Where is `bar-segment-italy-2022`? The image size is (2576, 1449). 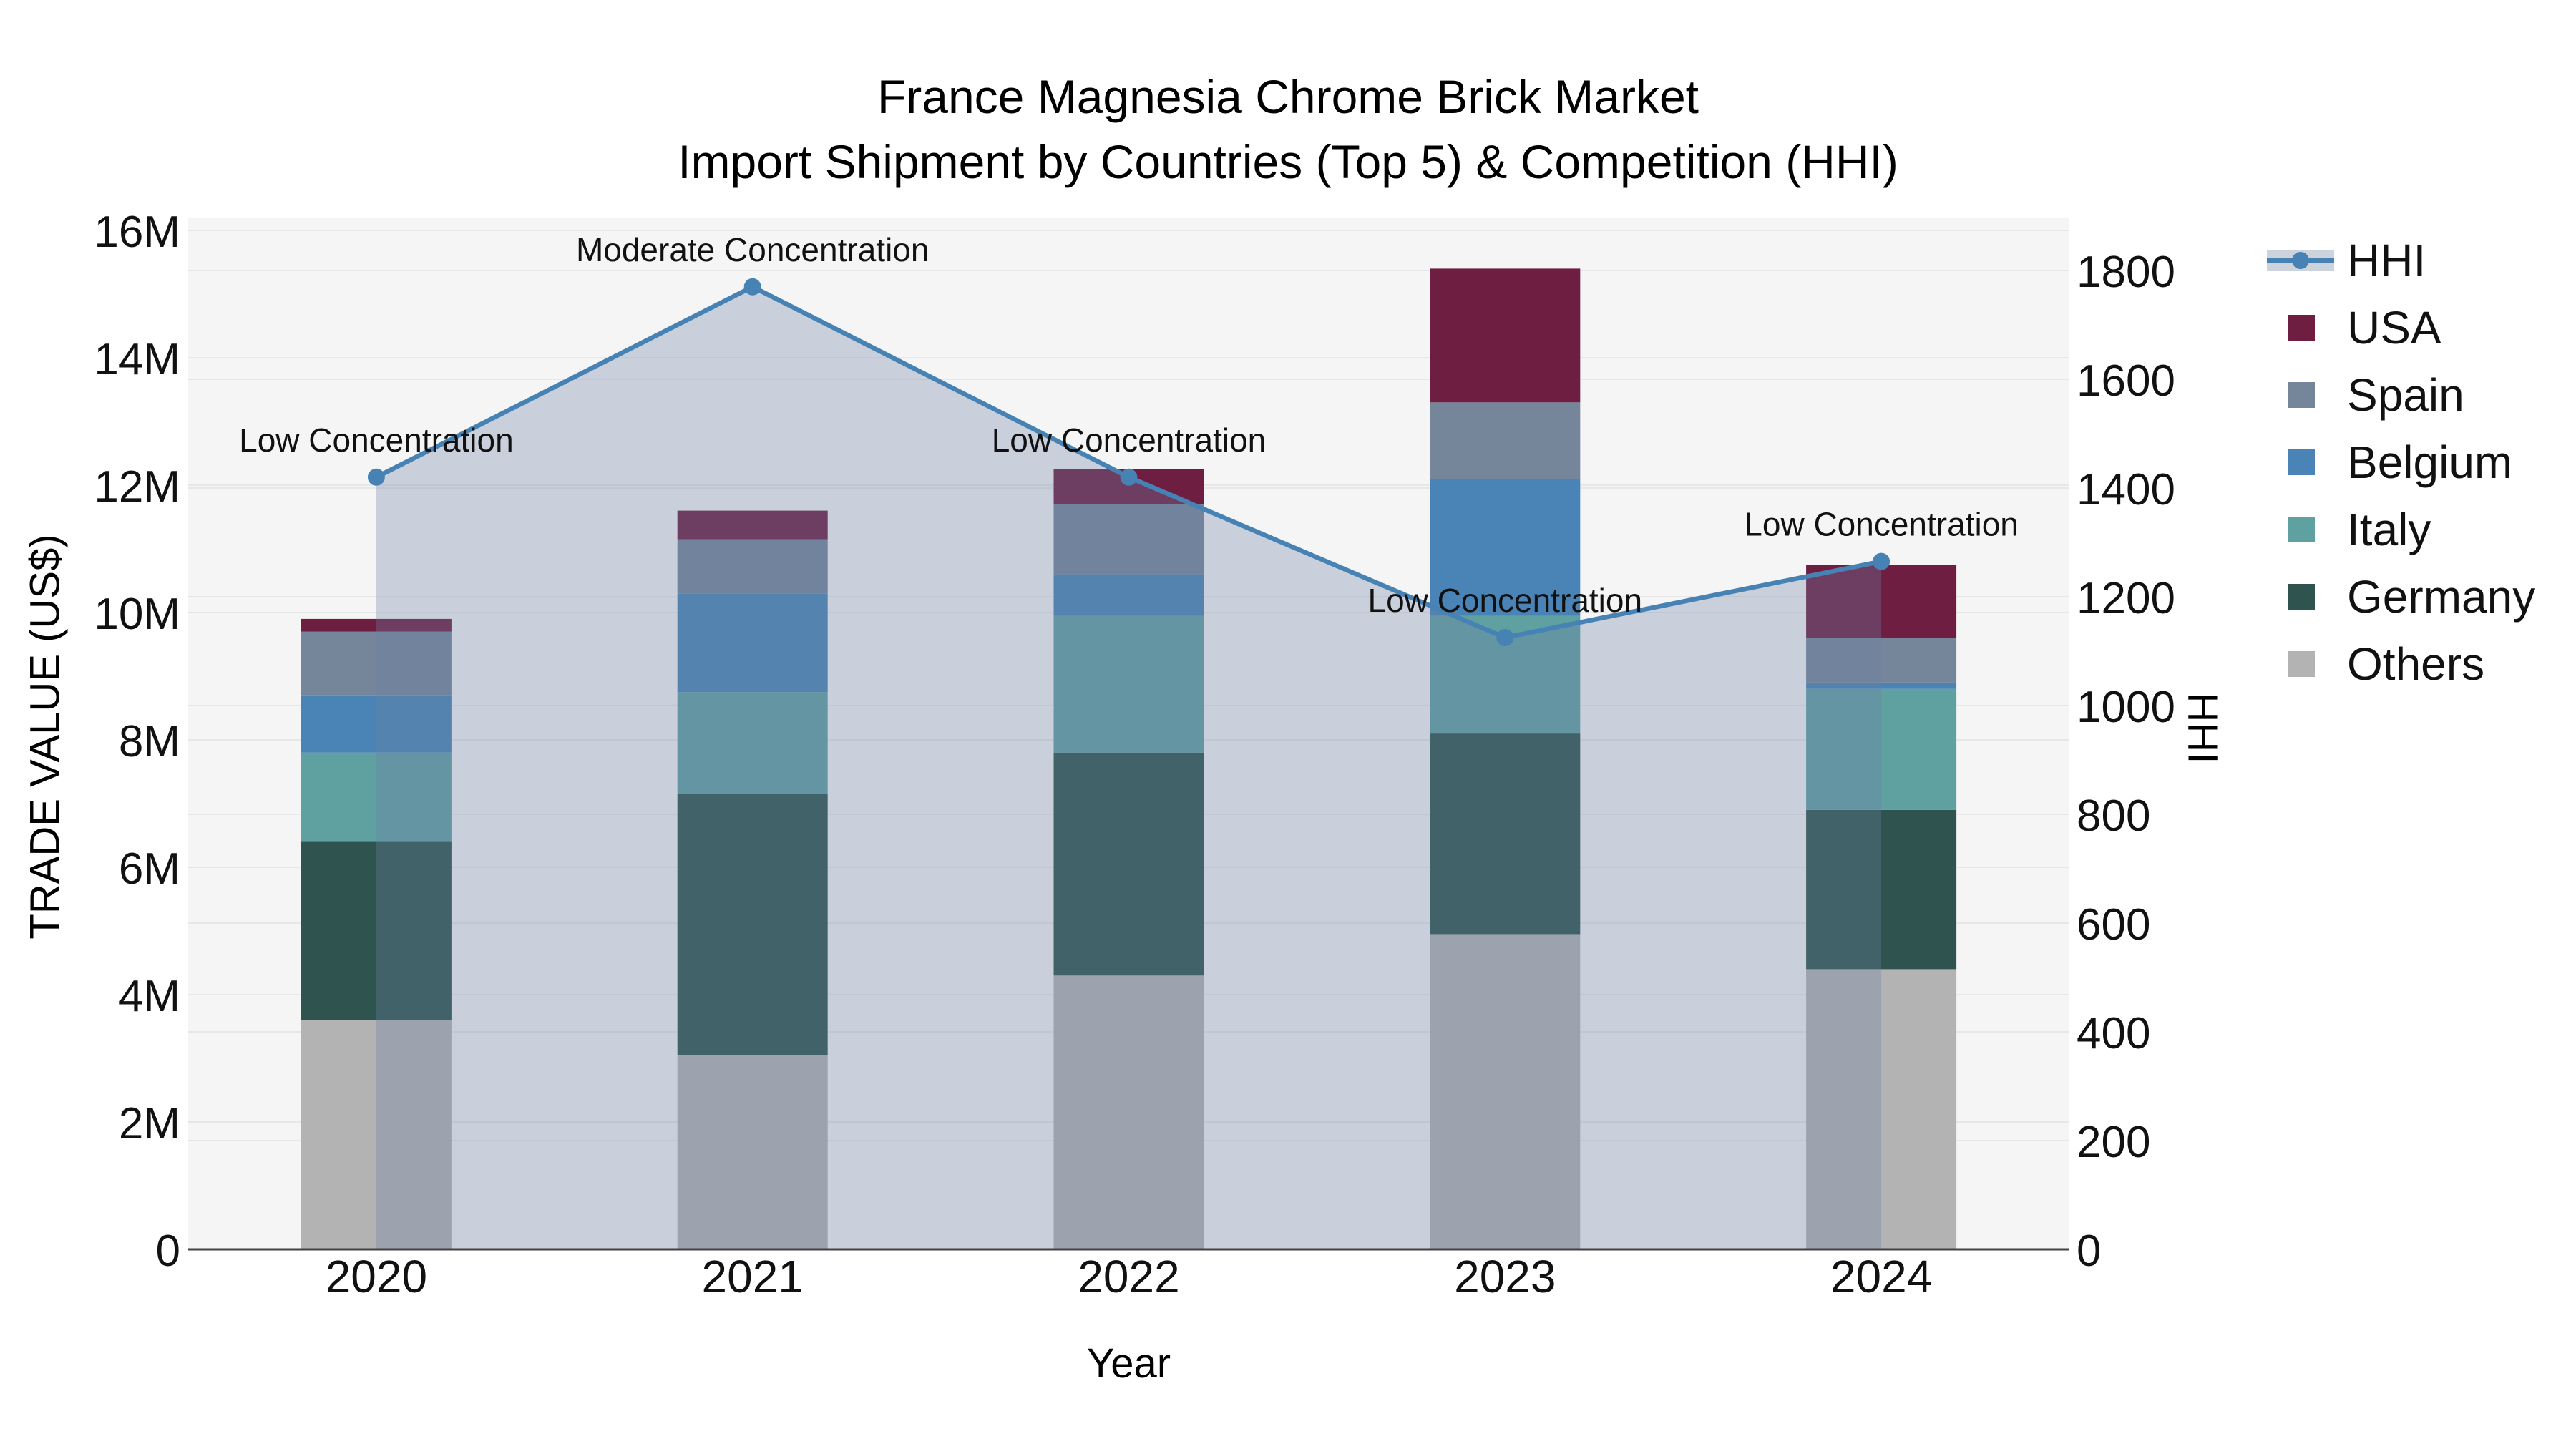 bar-segment-italy-2022 is located at coordinates (1128, 684).